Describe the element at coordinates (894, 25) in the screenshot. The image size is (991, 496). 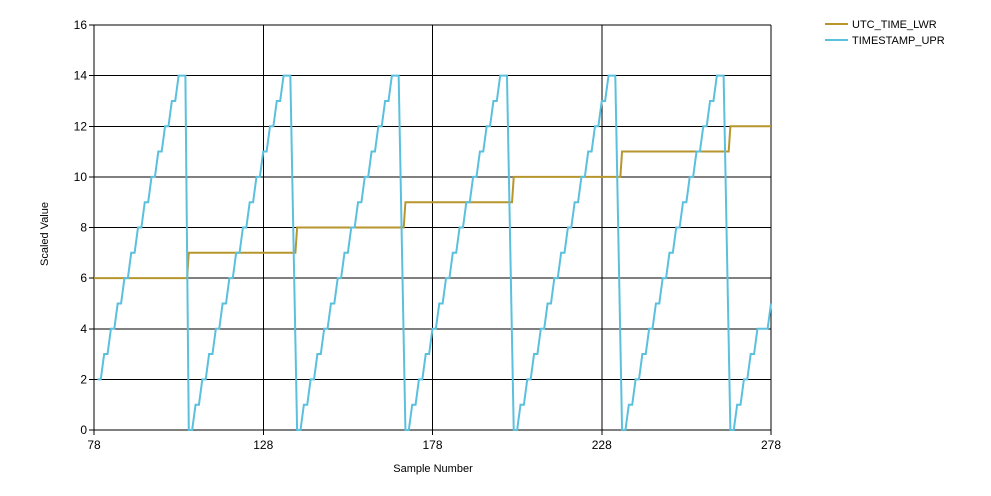
I see `legend-label: UTC_TIME_LWR` at that location.